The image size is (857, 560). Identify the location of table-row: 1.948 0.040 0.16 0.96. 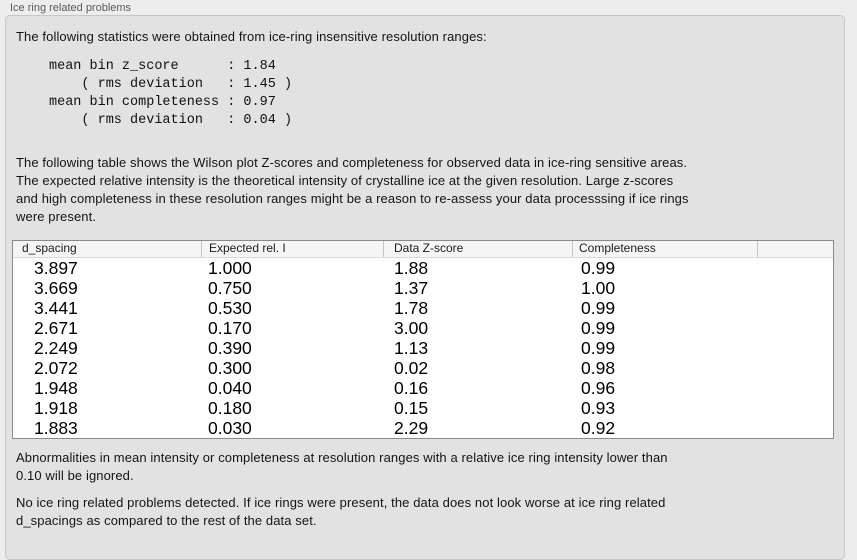
(423, 388).